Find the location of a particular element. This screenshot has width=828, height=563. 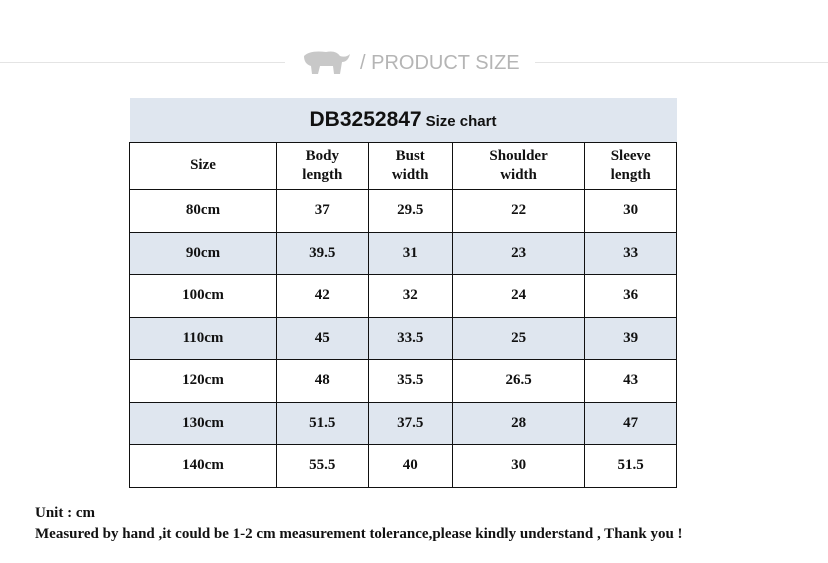

header-text: Size is located at coordinates (203, 165).